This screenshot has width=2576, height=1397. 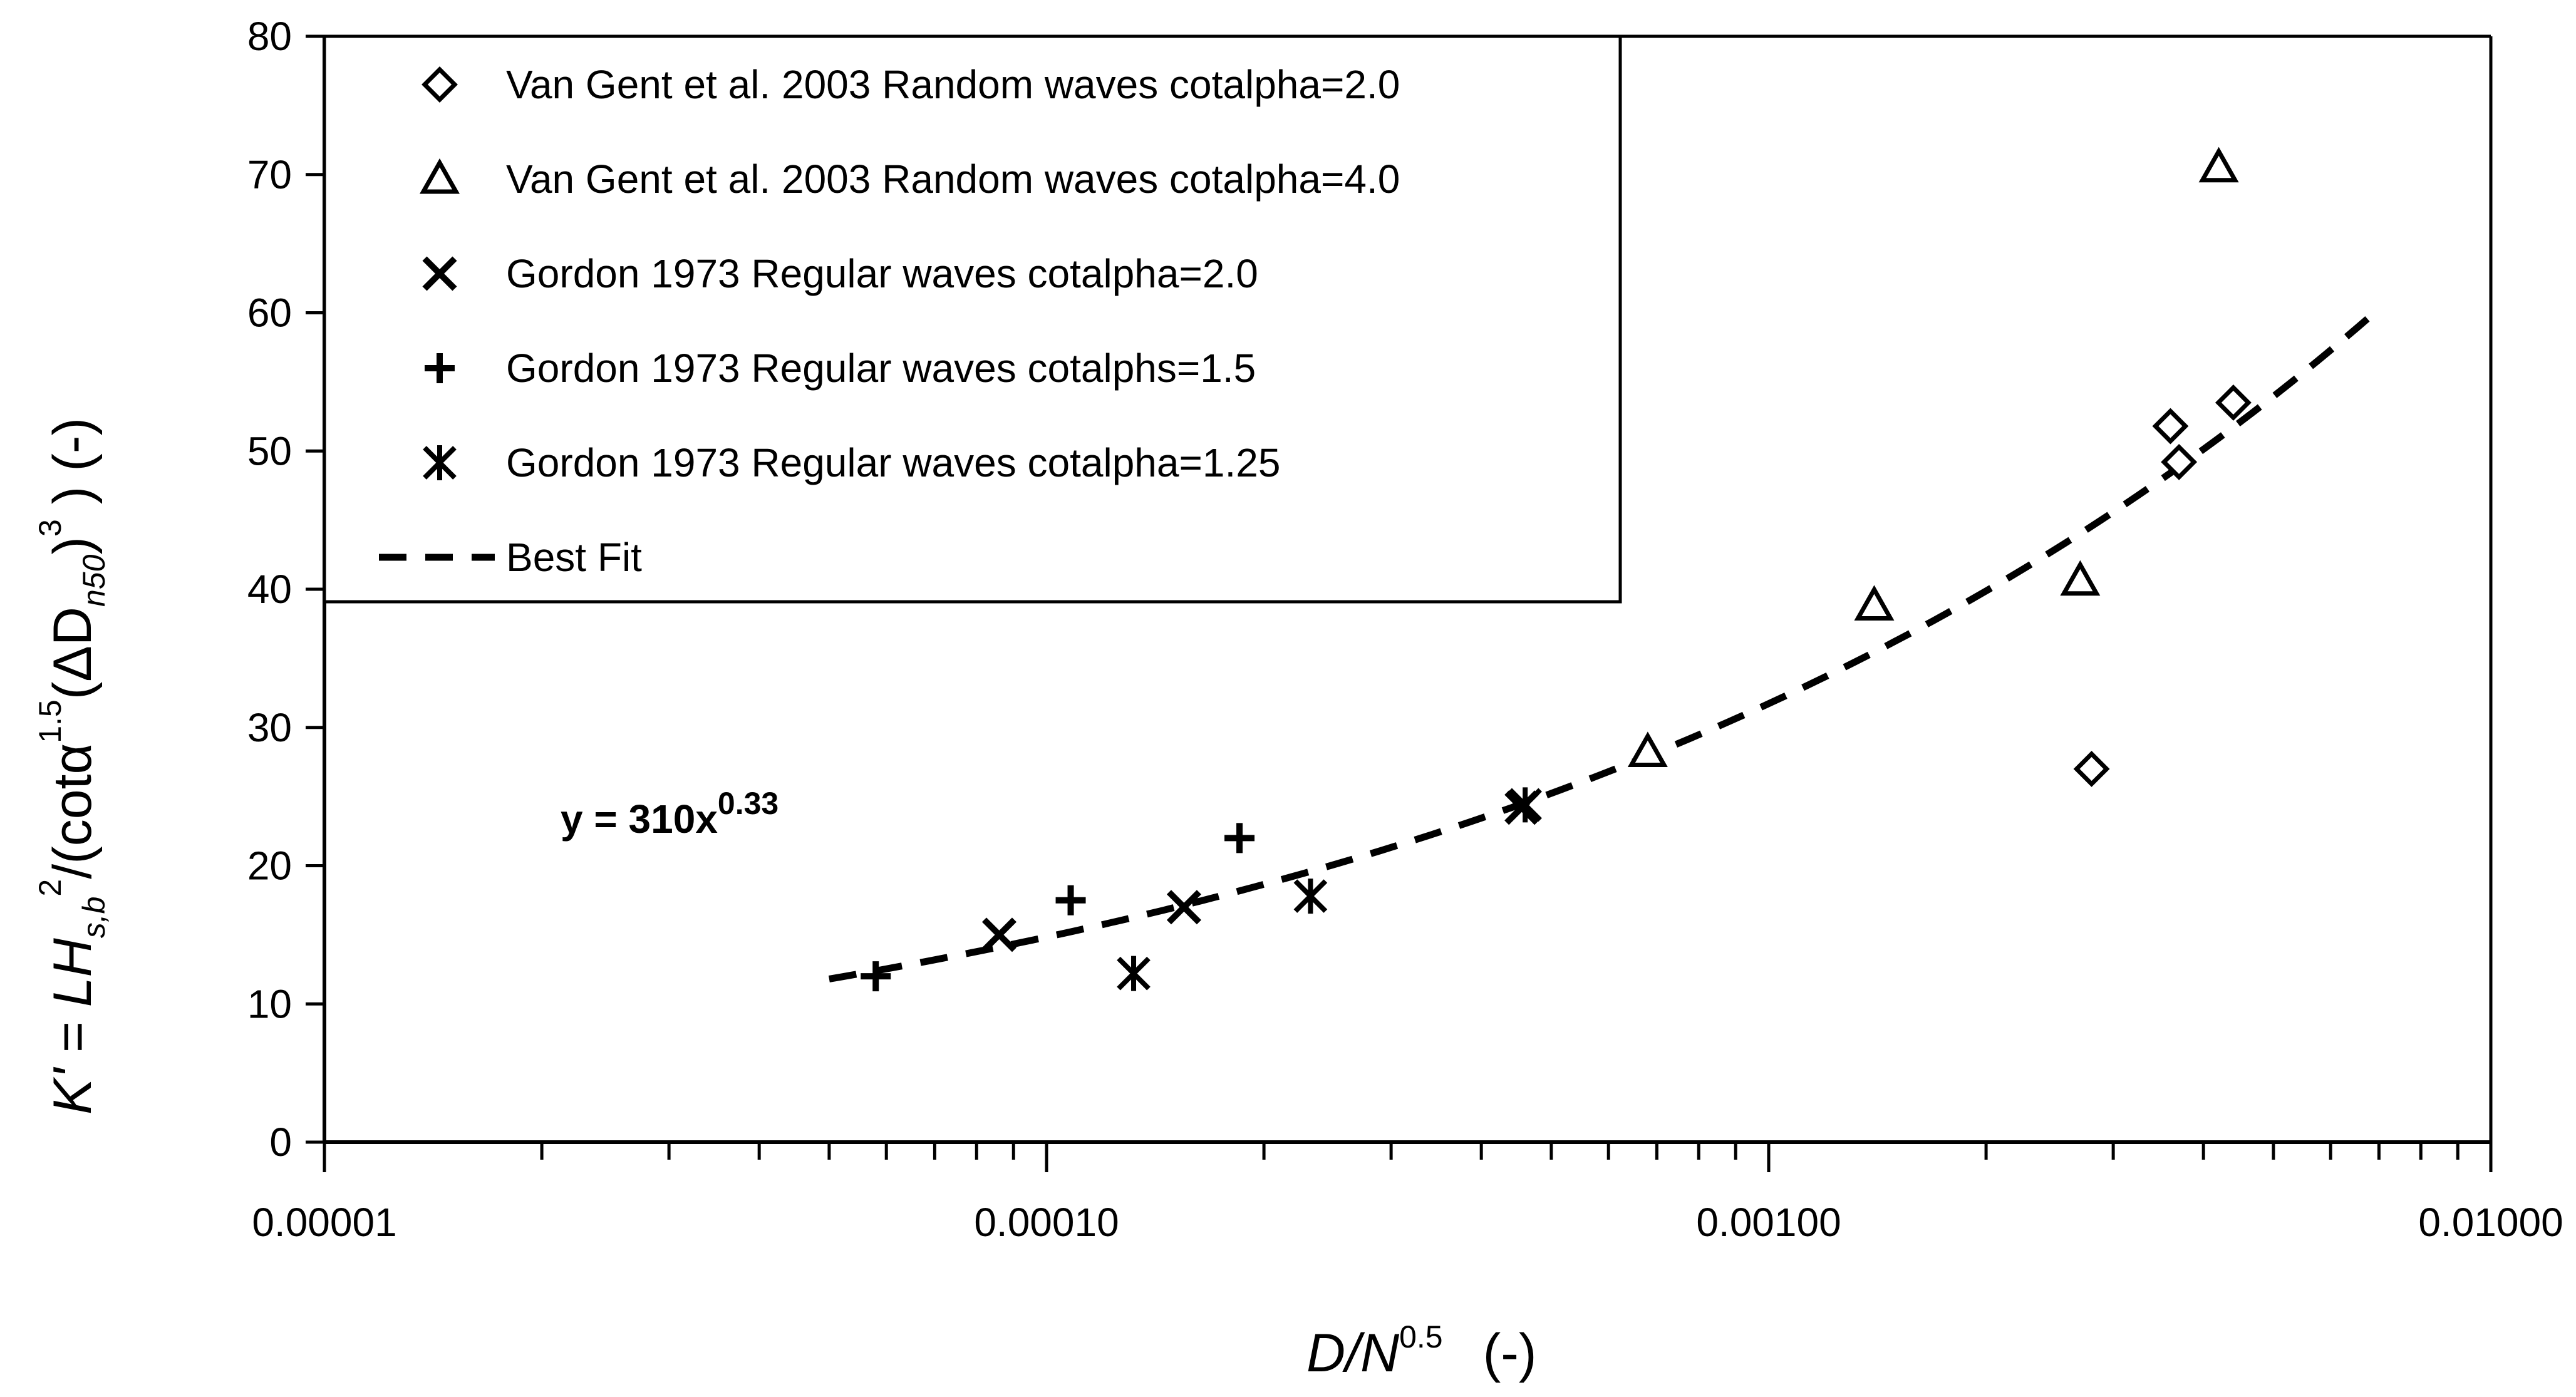 I want to click on legend-symbol-asterisk, so click(x=440, y=462).